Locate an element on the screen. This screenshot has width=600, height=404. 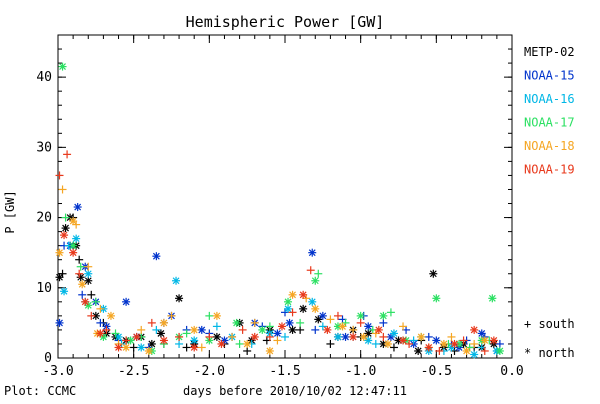
legend-entry: NOAA-16 is located at coordinates (549, 99).